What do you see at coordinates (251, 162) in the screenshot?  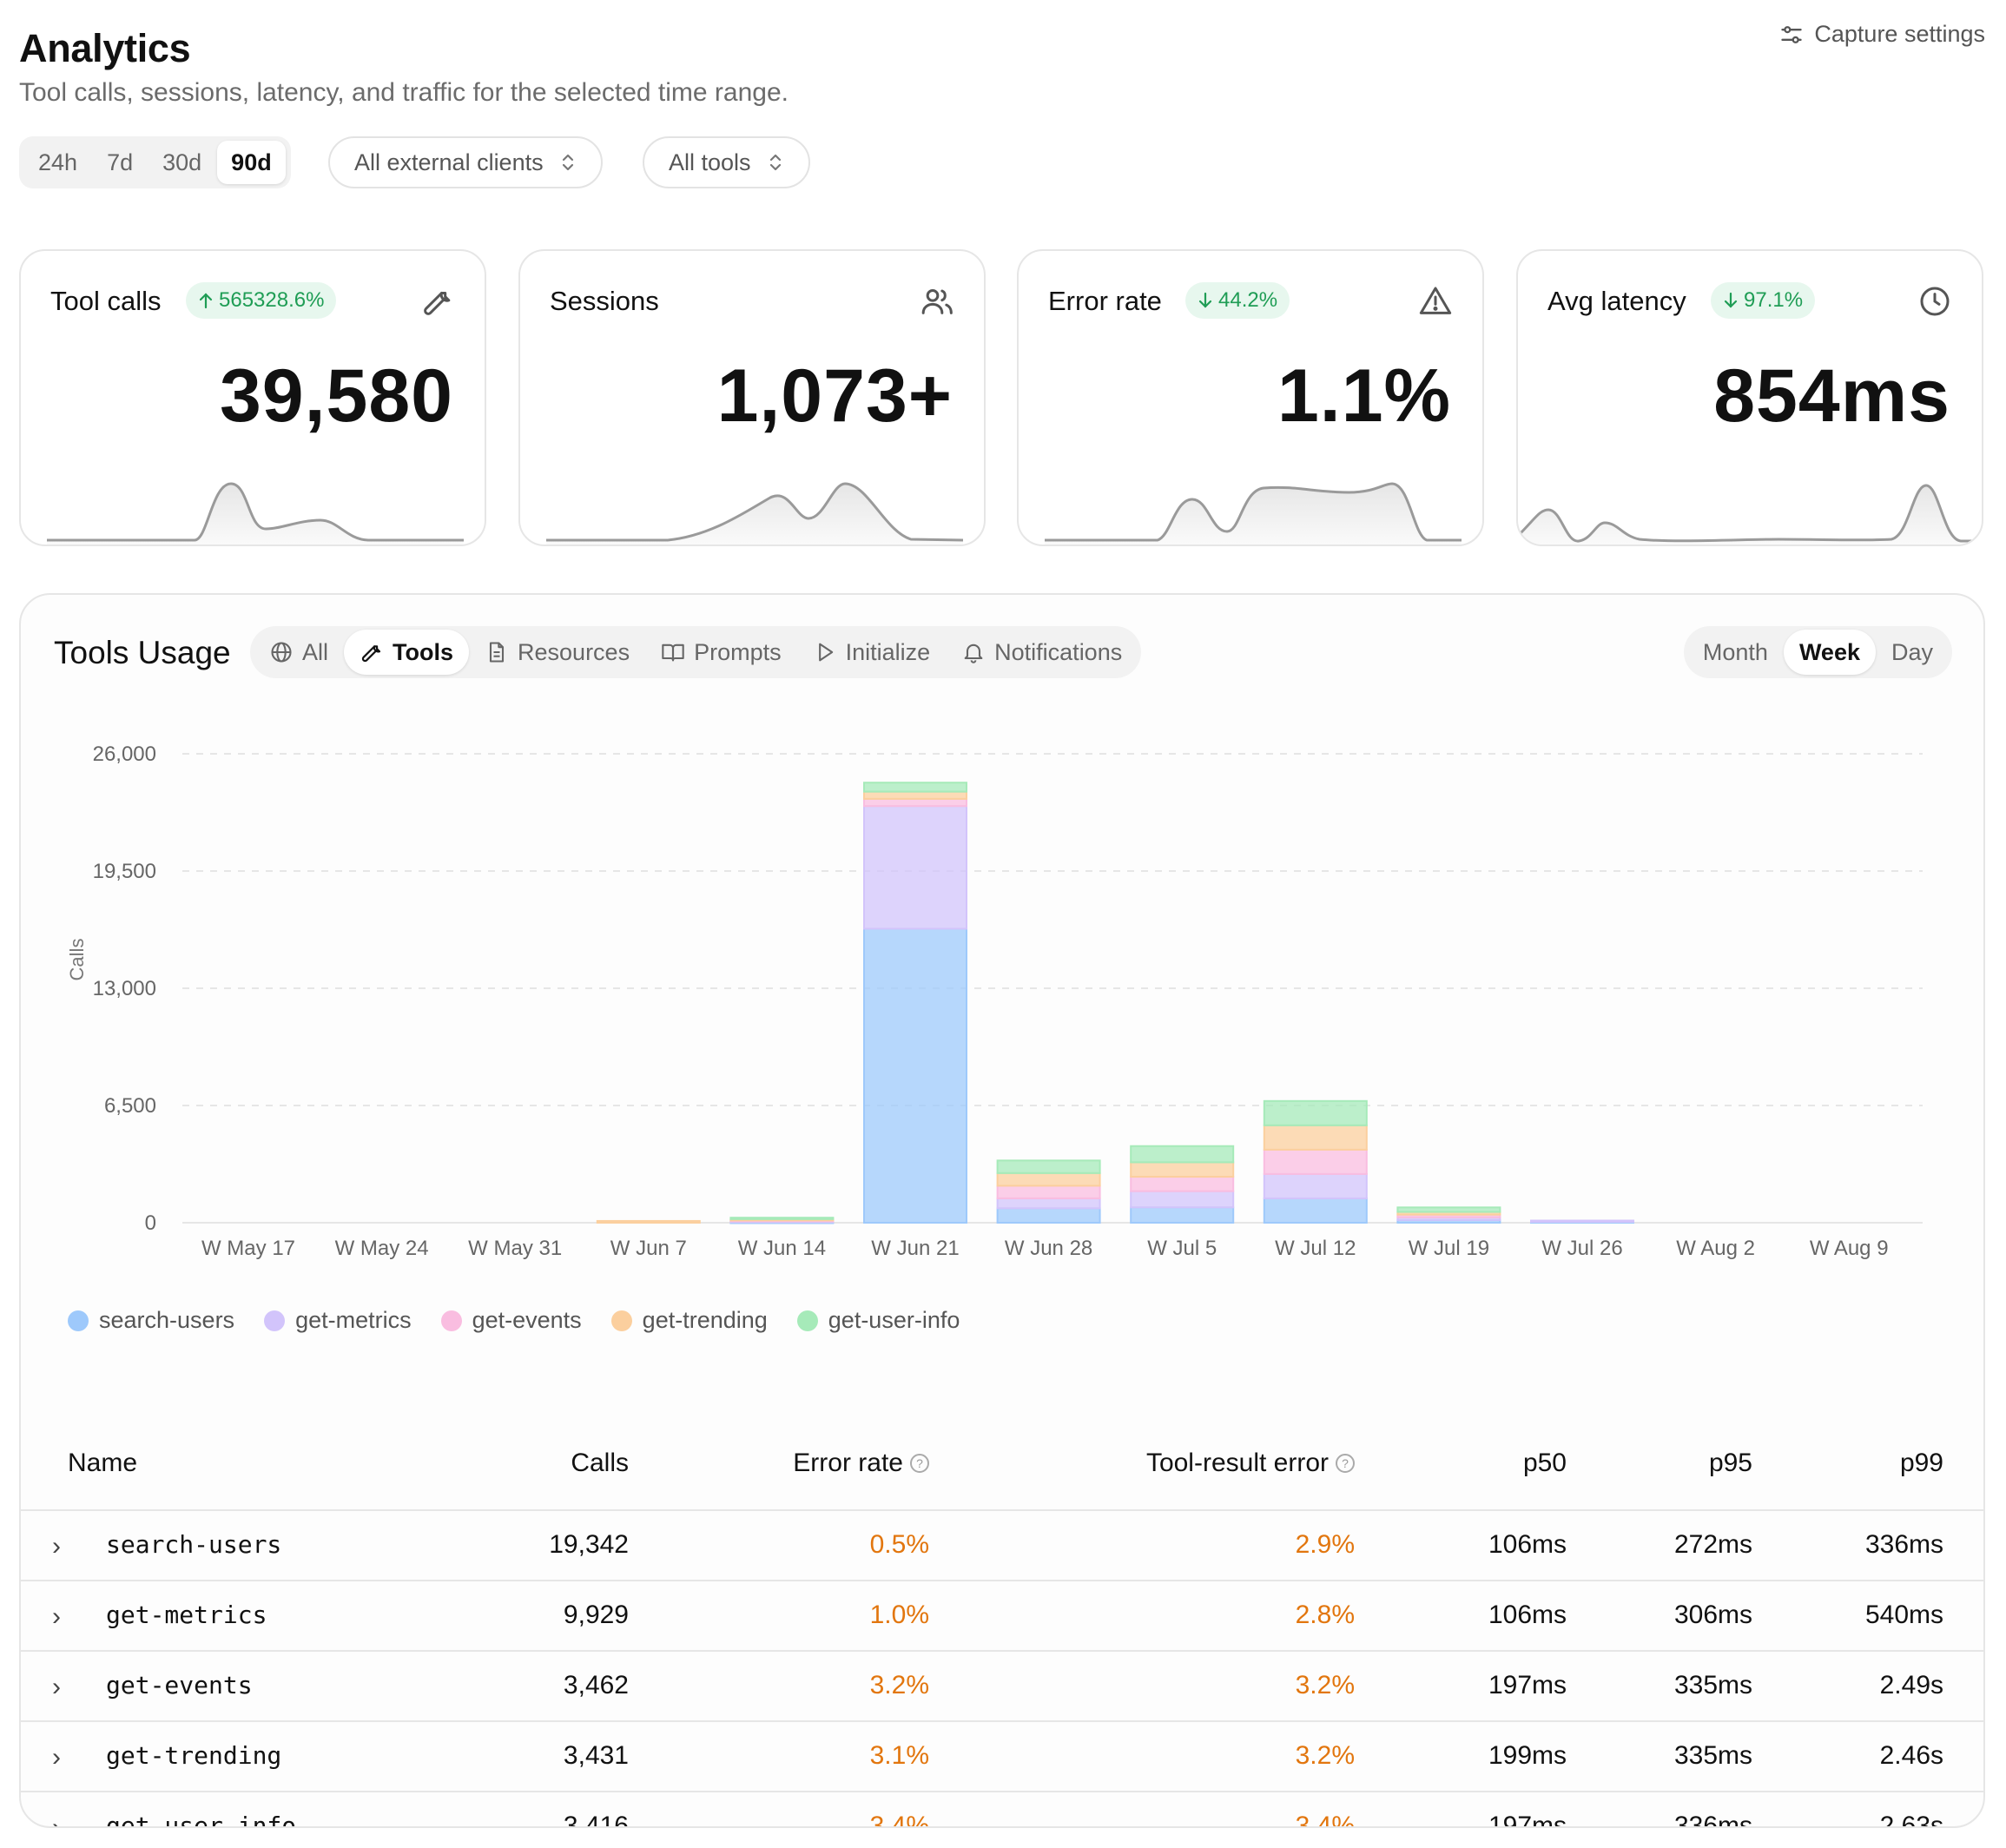 I see `range-90d: 90d` at bounding box center [251, 162].